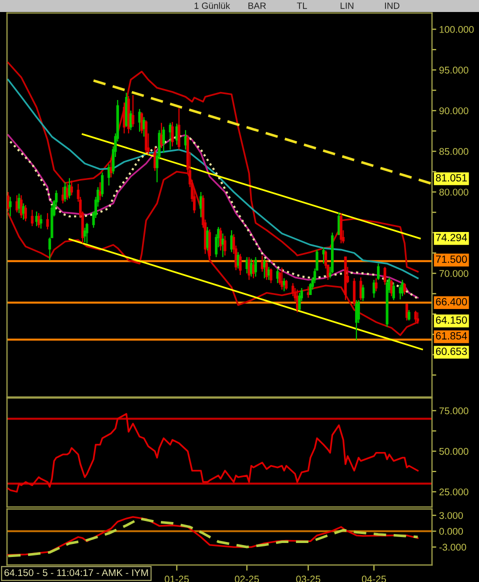 The width and height of the screenshot is (479, 582). What do you see at coordinates (451, 531) in the screenshot?
I see `y-tick-label: 0.000` at bounding box center [451, 531].